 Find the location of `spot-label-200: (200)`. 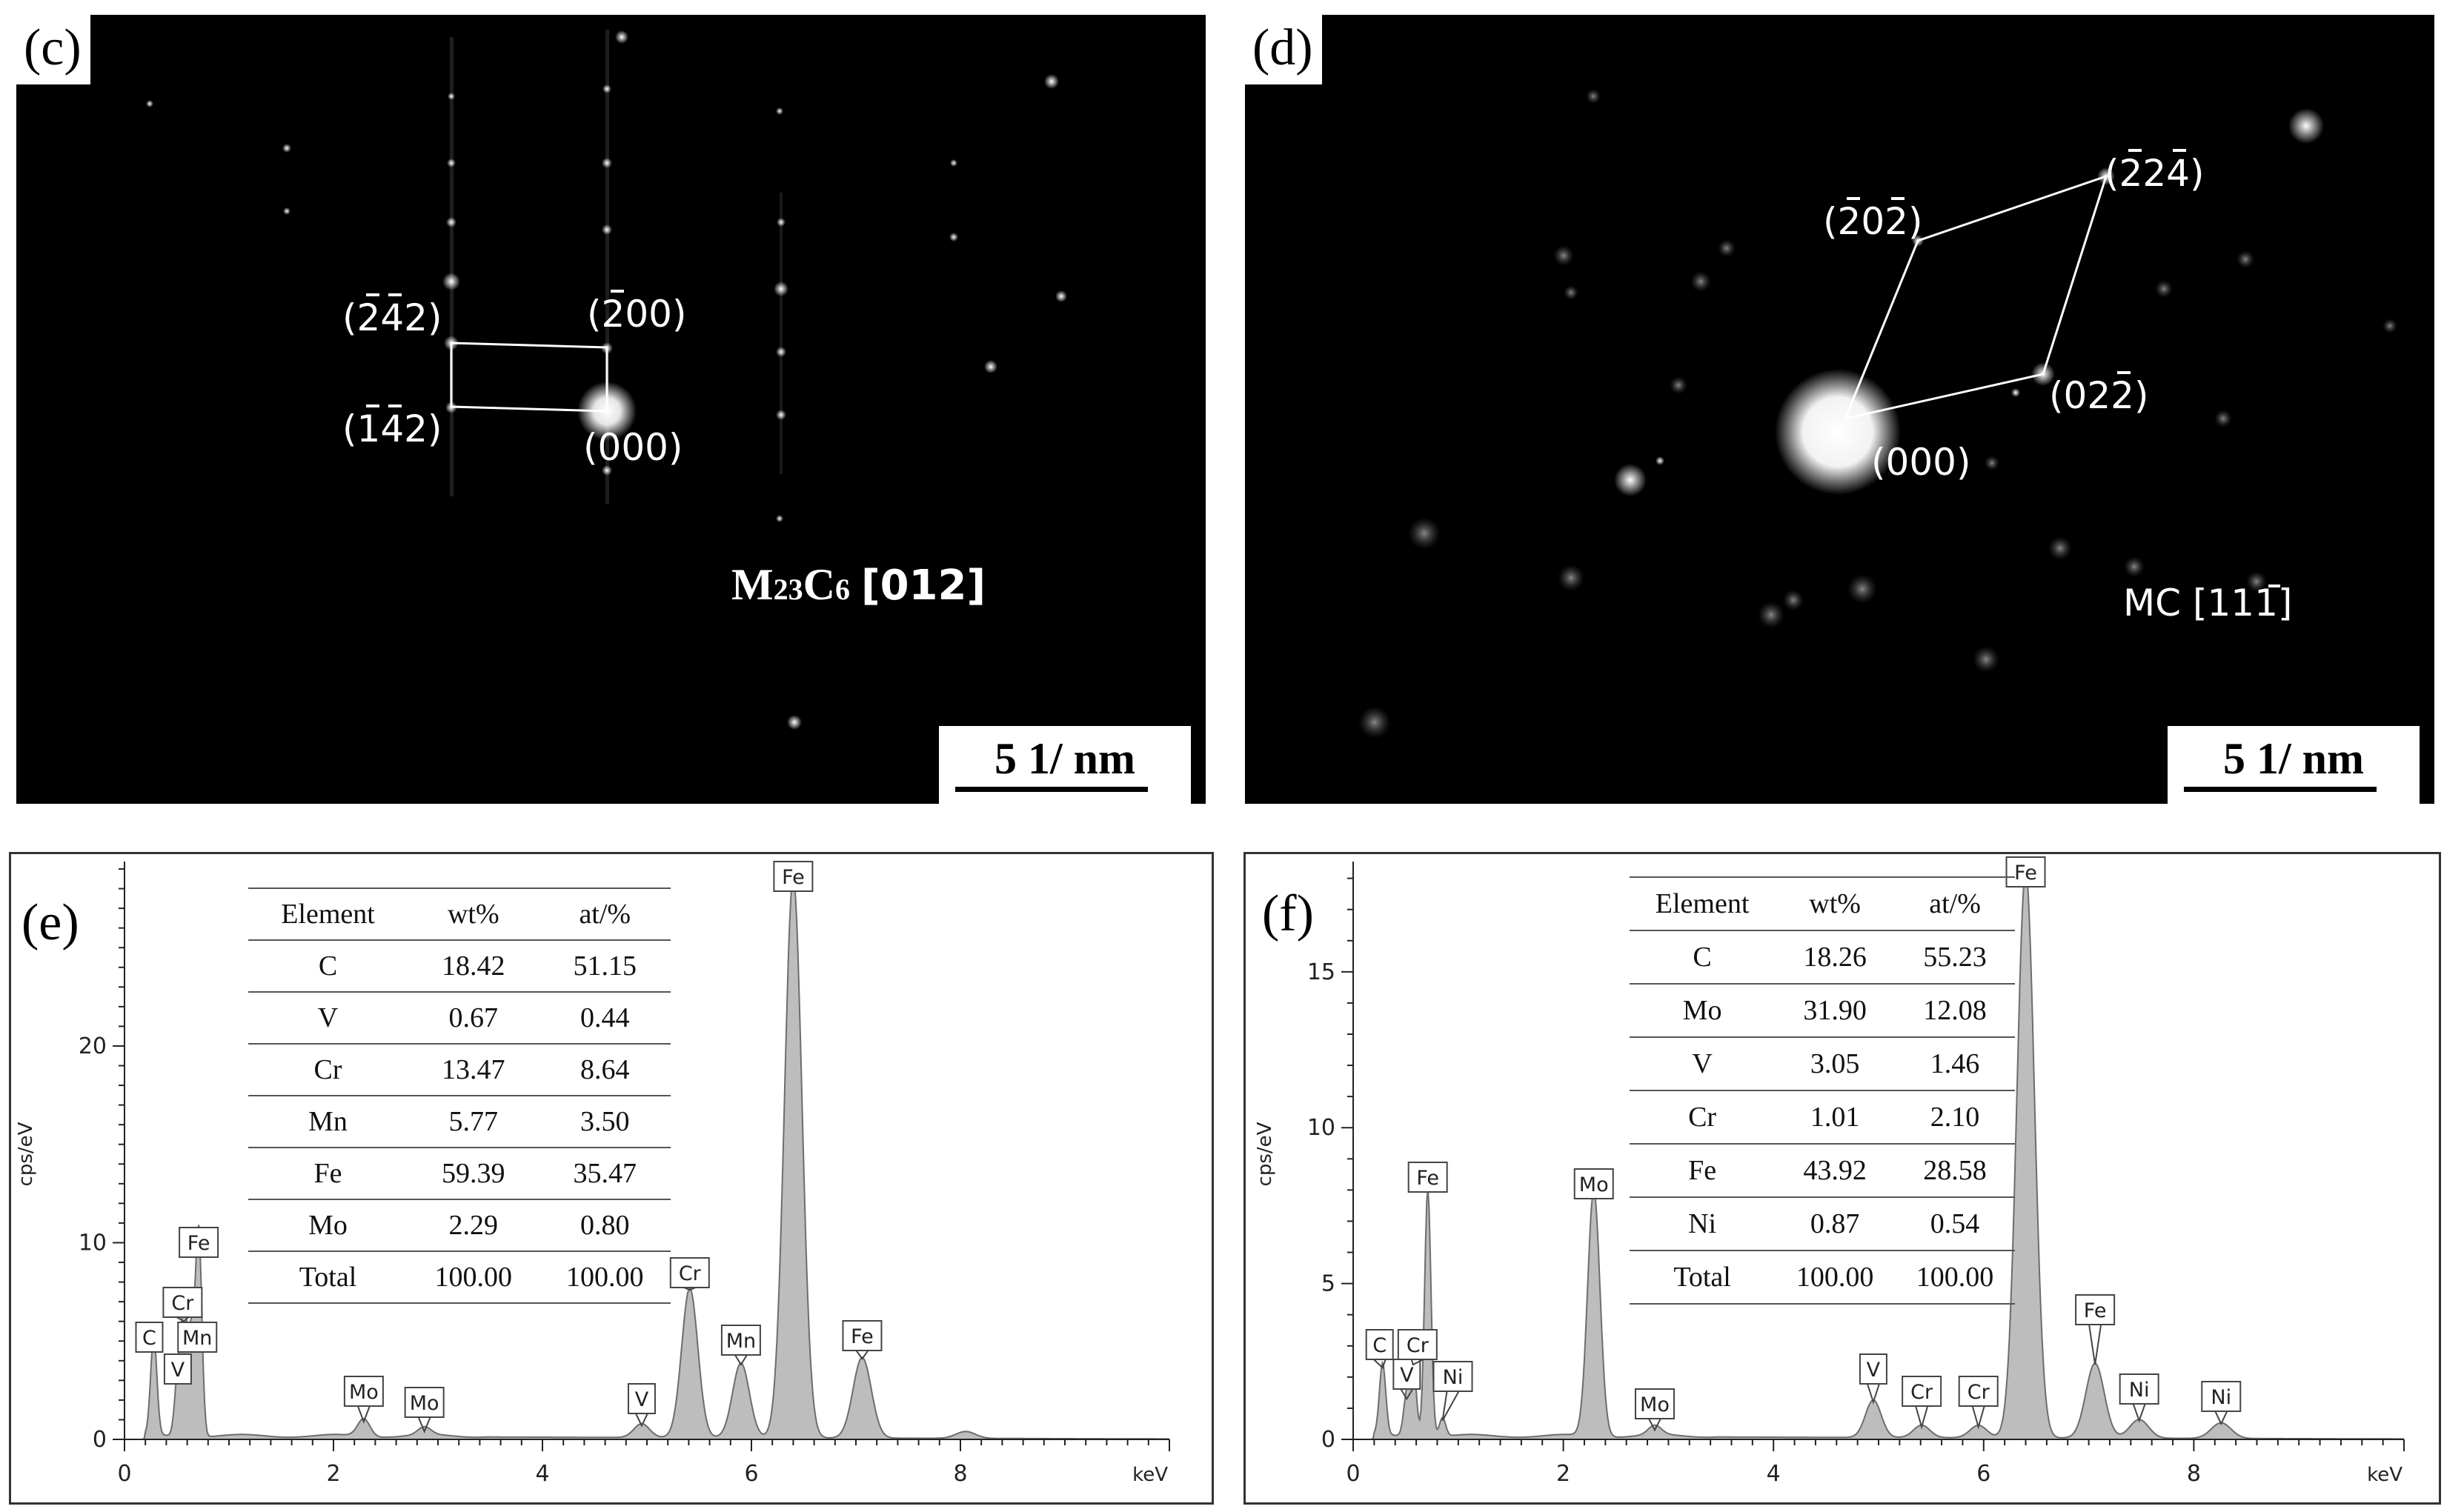

spot-label-200: (200) is located at coordinates (637, 313).